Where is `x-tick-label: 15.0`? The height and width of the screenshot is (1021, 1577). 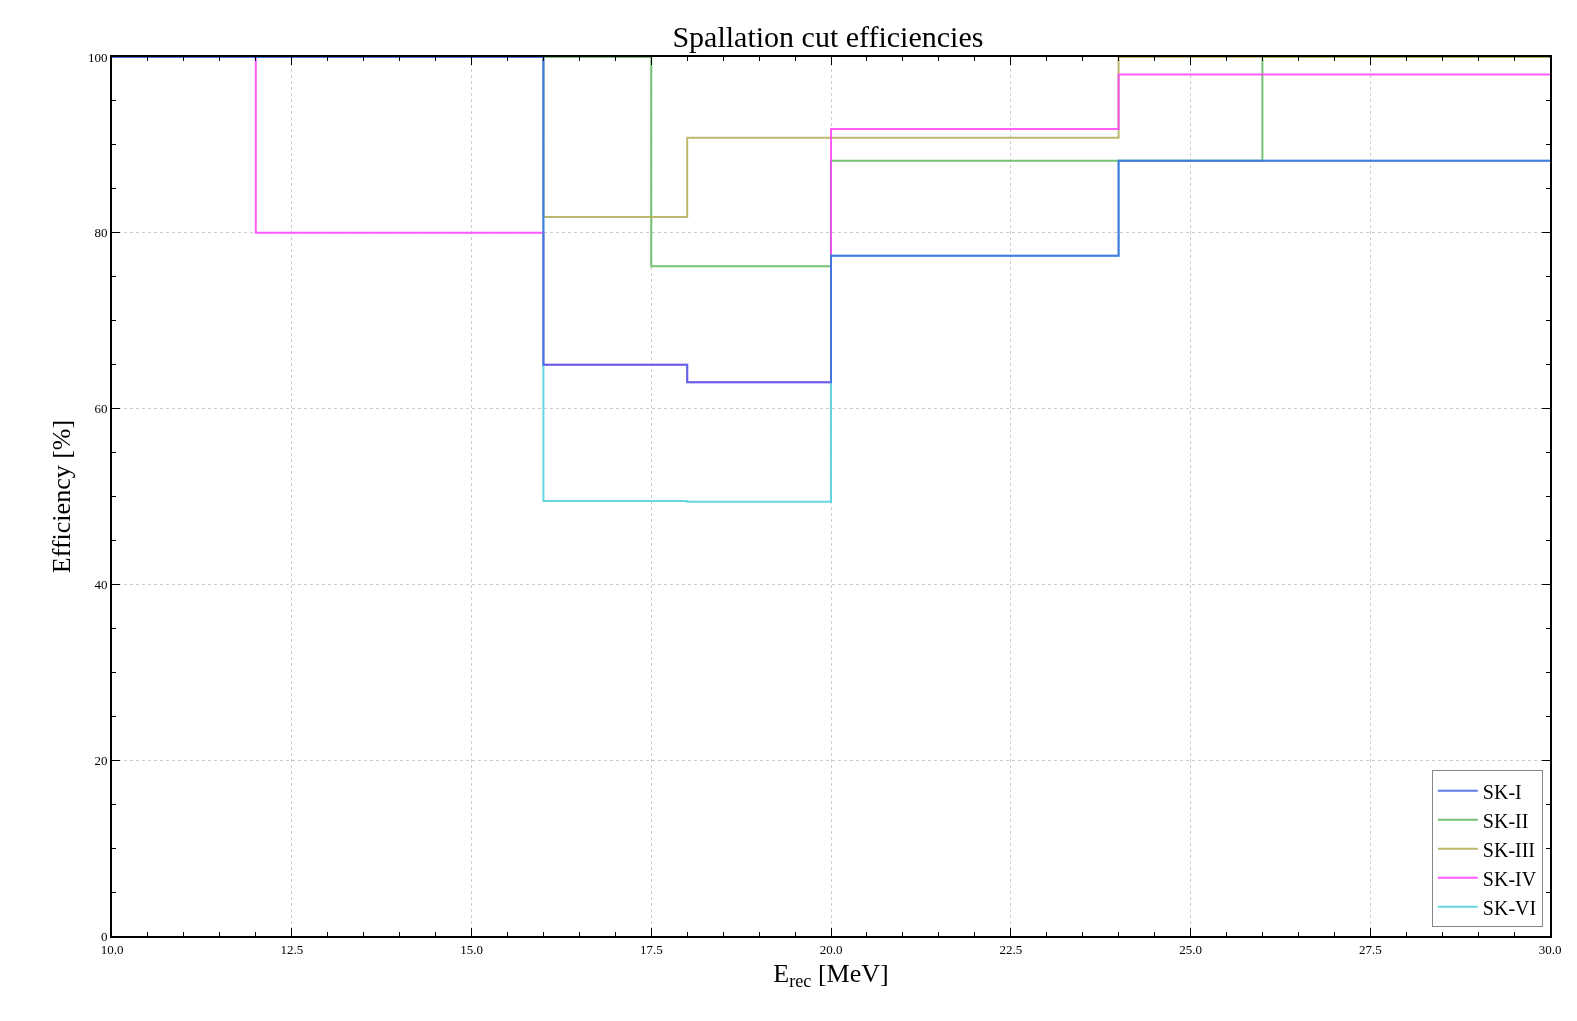
x-tick-label: 15.0 is located at coordinates (471, 949).